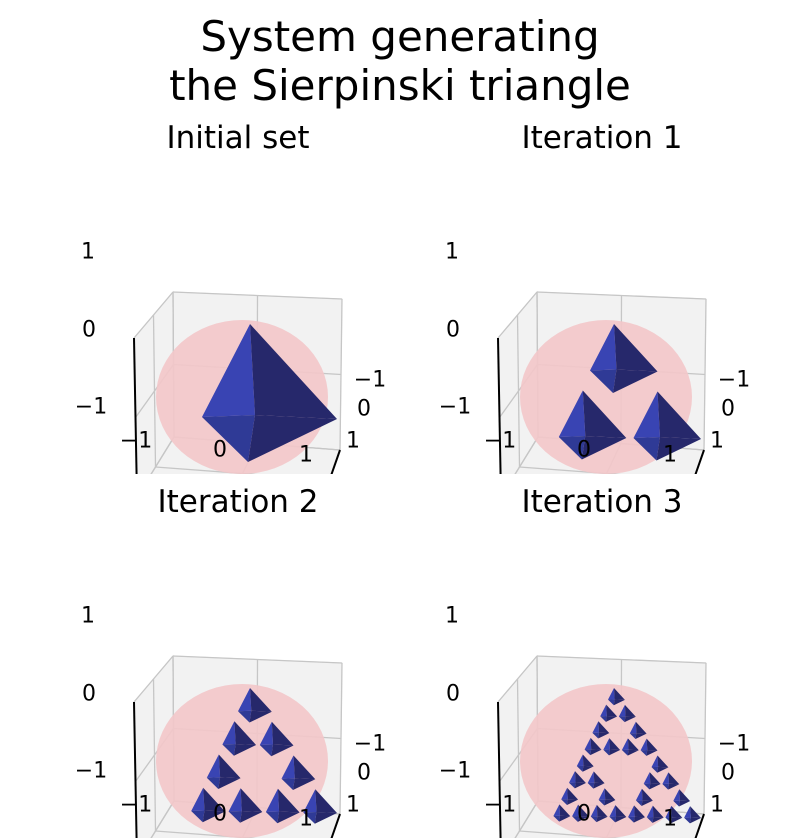 The height and width of the screenshot is (840, 800). I want to click on plot-3d: −1 0 1 −1 0 1 −1 0 1, so click(230, 357).